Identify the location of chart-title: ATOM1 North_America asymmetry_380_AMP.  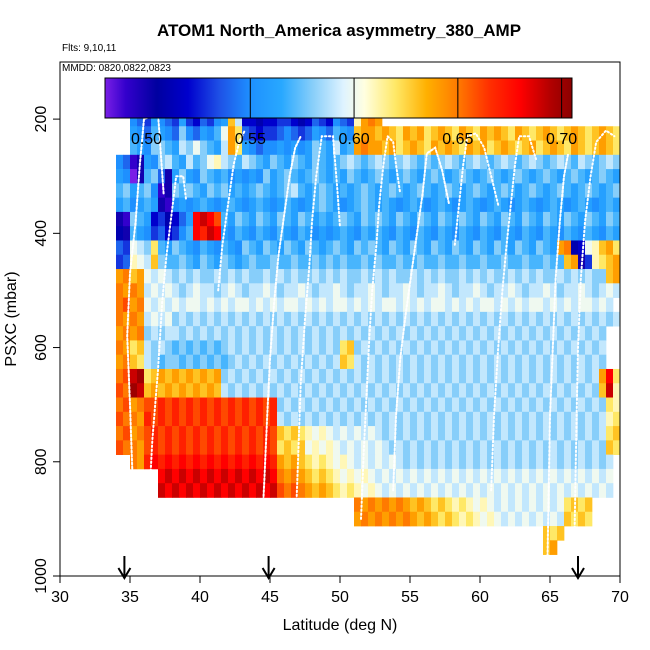
(339, 30).